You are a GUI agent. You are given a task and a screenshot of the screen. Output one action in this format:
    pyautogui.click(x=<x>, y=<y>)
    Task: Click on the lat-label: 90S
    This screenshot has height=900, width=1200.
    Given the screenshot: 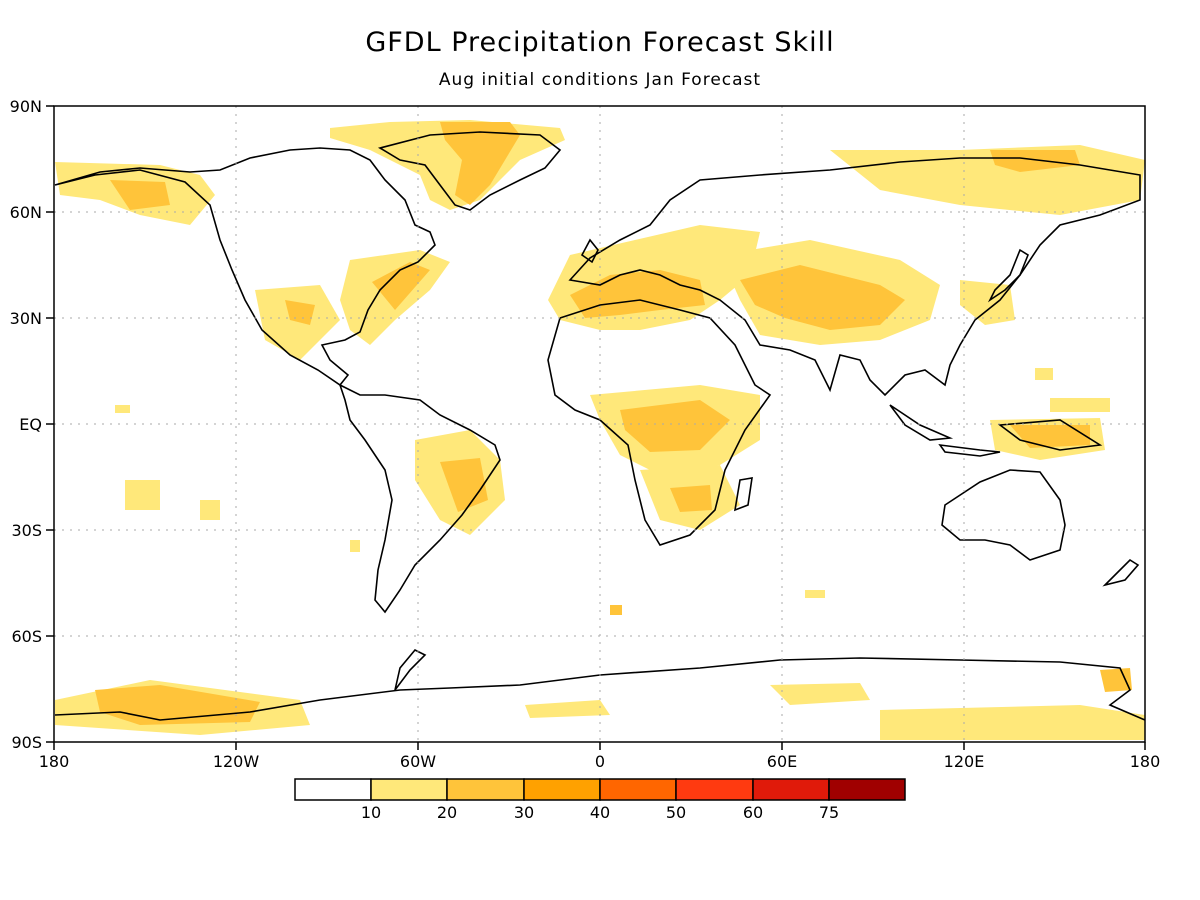 What is the action you would take?
    pyautogui.click(x=26, y=742)
    